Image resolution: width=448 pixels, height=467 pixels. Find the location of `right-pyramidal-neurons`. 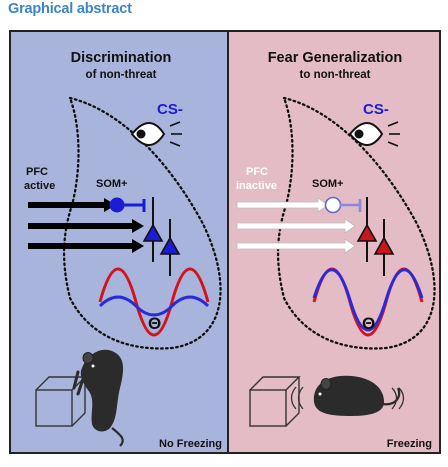

right-pyramidal-neurons is located at coordinates (375, 236).